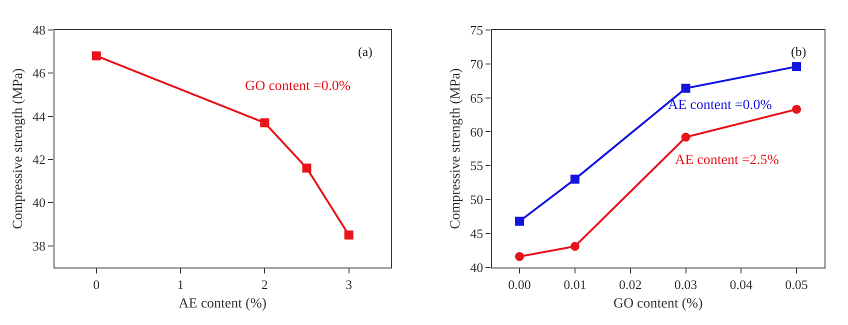 This screenshot has width=848, height=325. I want to click on y-tick-label: 75, so click(477, 30).